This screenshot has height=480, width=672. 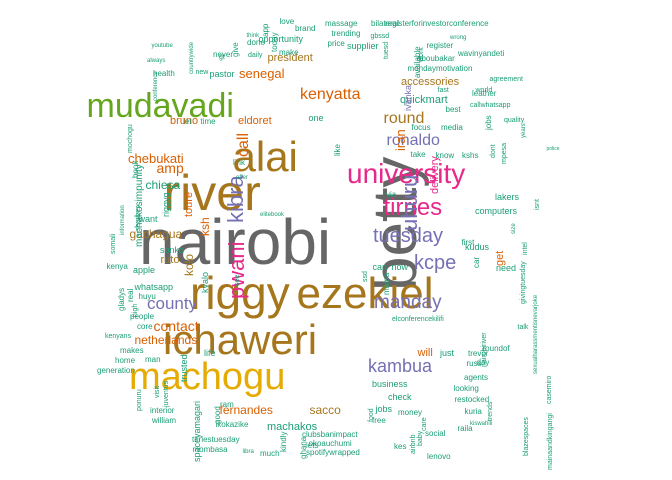 I want to click on cloud-word: know, so click(x=445, y=156).